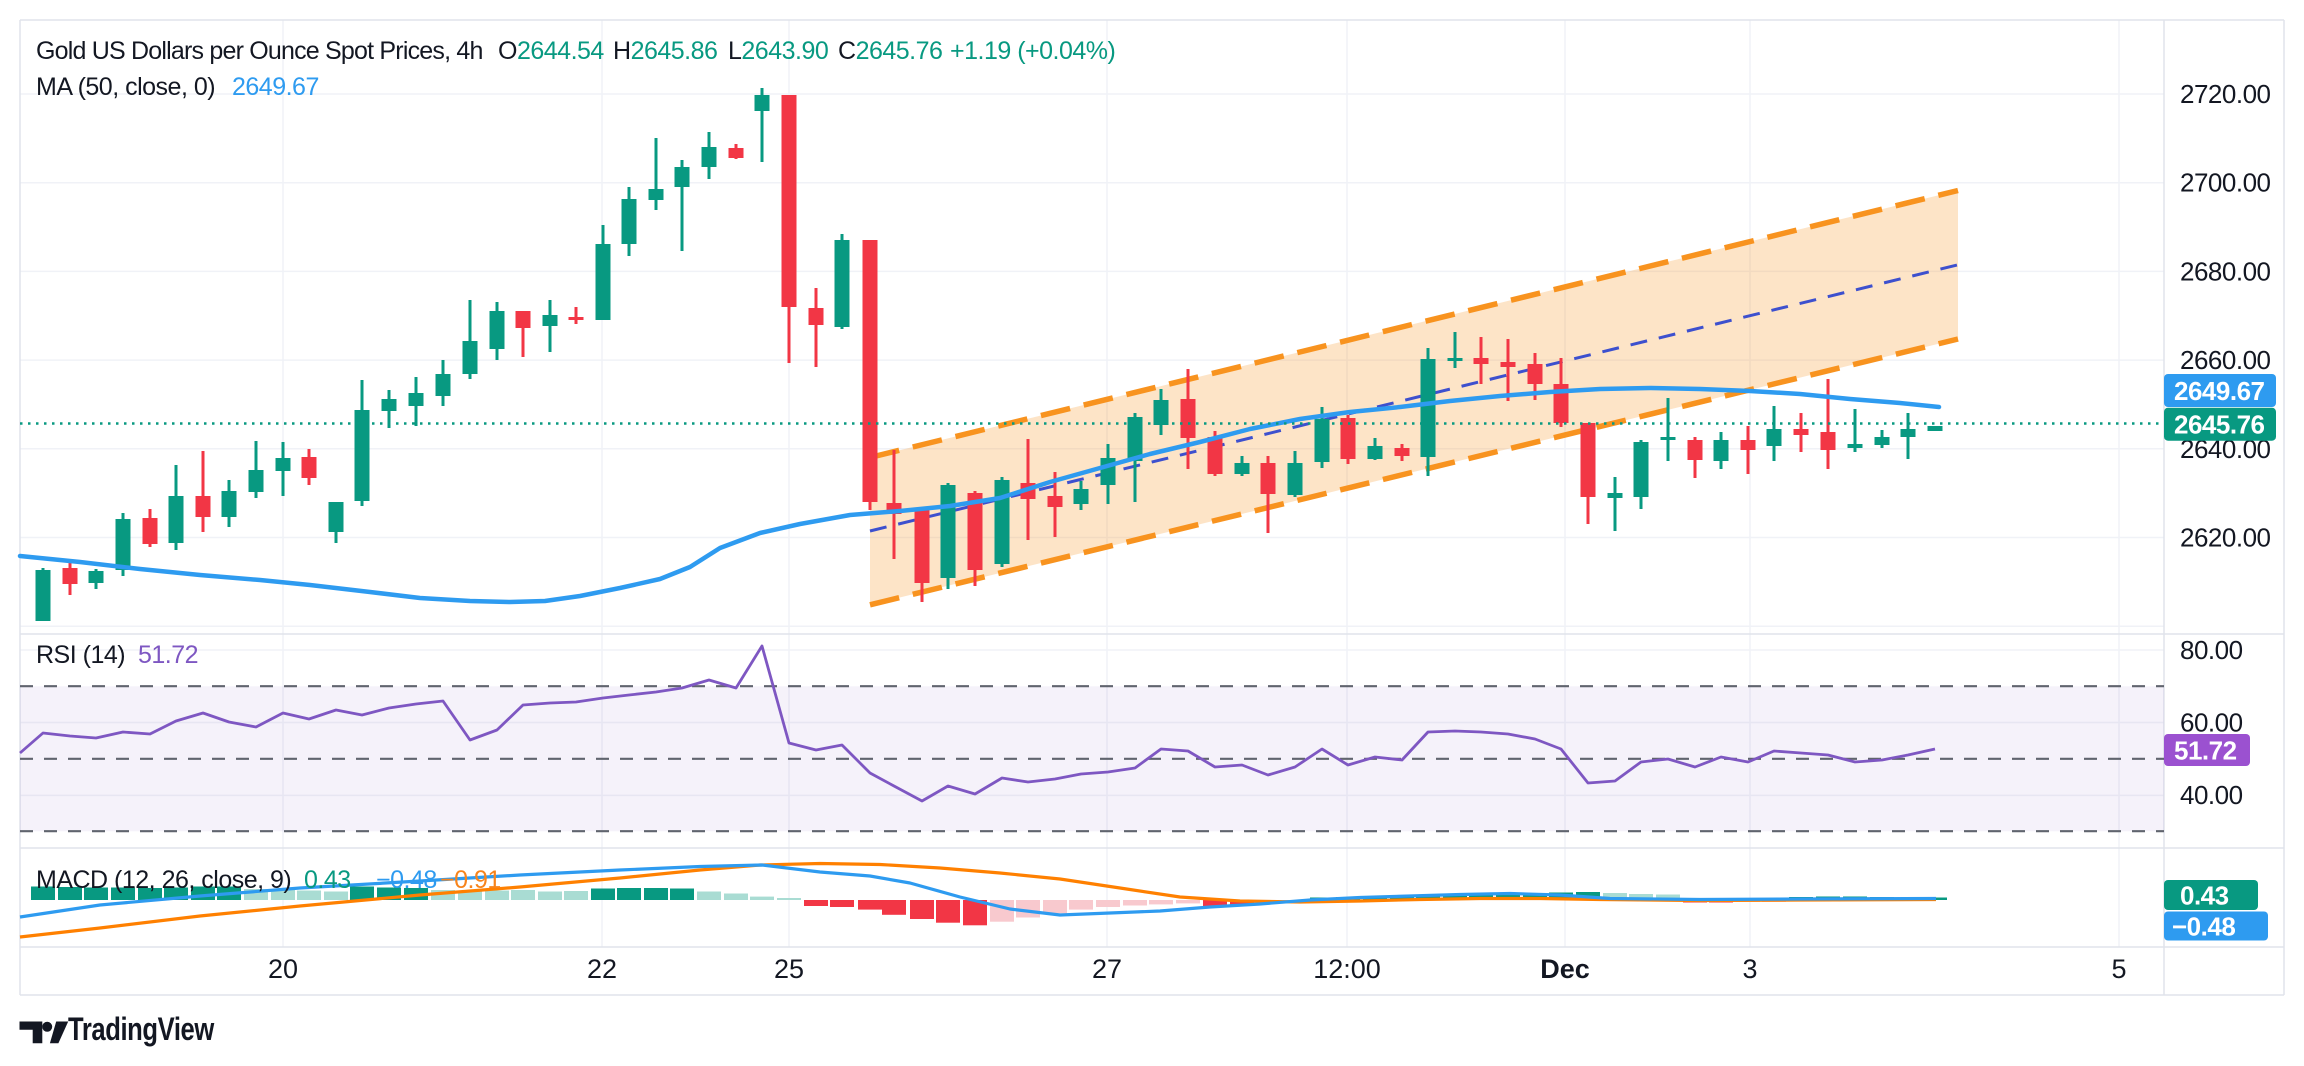 The height and width of the screenshot is (1066, 2304). What do you see at coordinates (125, 87) in the screenshot?
I see `svg-text: MA (50, close, 0)` at bounding box center [125, 87].